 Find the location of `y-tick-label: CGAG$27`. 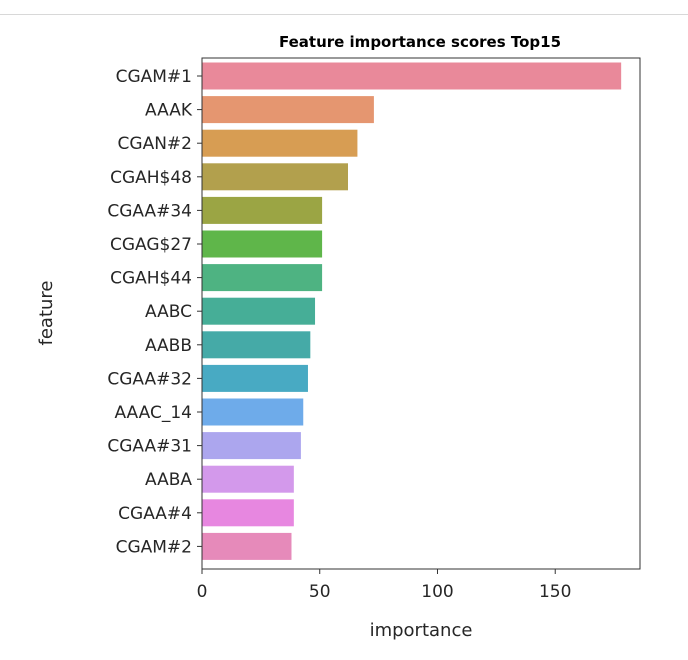

y-tick-label: CGAG$27 is located at coordinates (151, 245).